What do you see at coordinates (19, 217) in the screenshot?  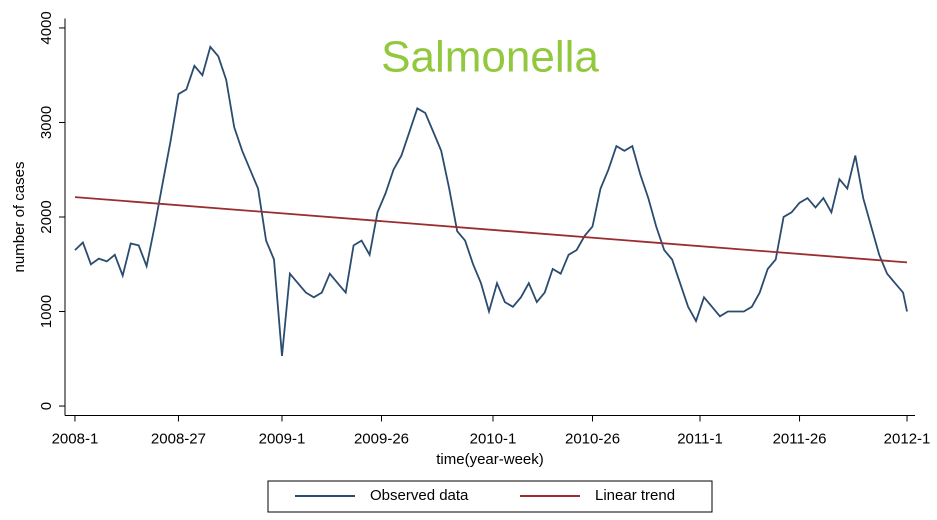 I see `y-axis-label: number of cases` at bounding box center [19, 217].